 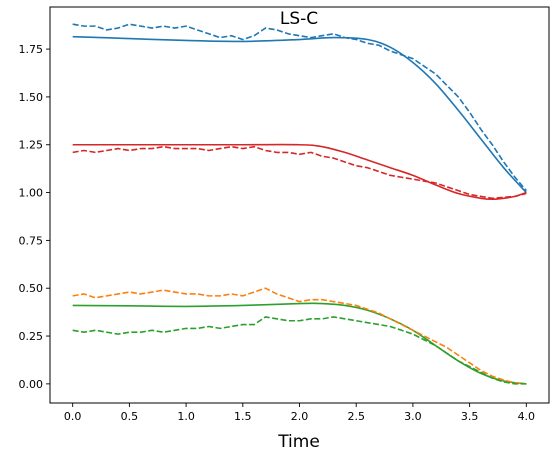 I want to click on series-line-4-dashed, so click(x=299, y=172).